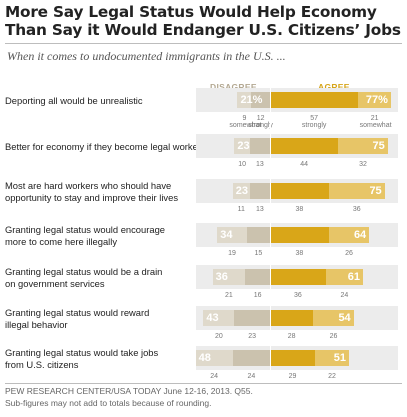 Image resolution: width=407 pixels, height=417 pixels. I want to click on sub-somewhat-disagree-legend: somewhat, so click(245, 125).